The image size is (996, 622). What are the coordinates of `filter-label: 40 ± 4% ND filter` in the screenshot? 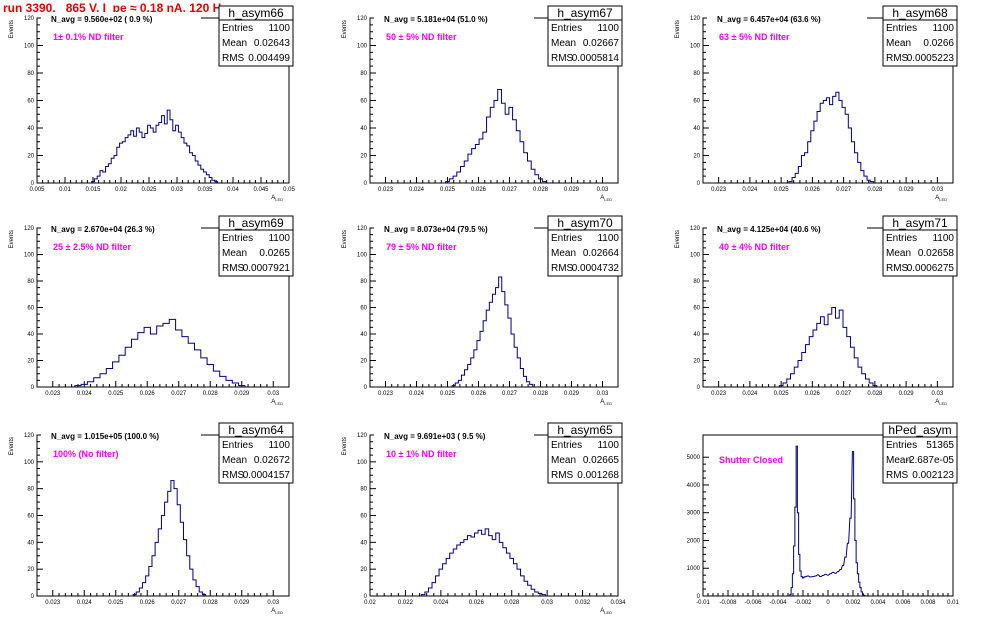 It's located at (754, 247).